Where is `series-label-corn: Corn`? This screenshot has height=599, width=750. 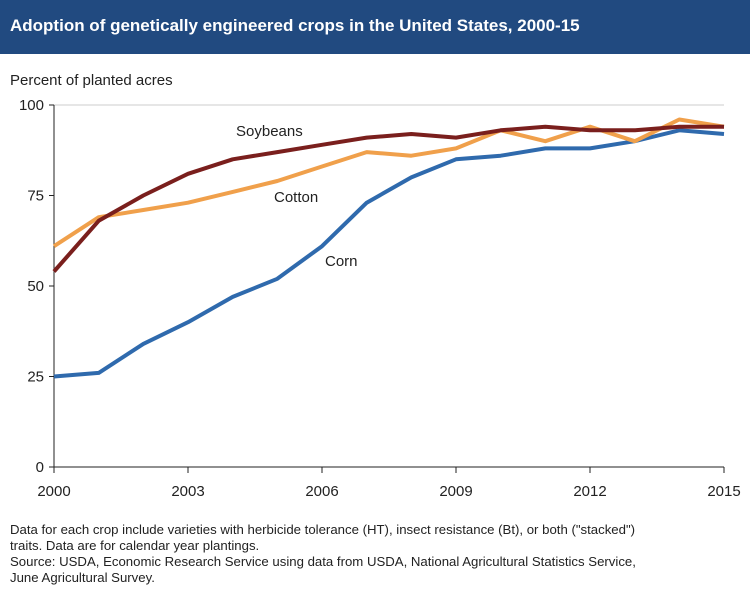
series-label-corn: Corn is located at coordinates (341, 261).